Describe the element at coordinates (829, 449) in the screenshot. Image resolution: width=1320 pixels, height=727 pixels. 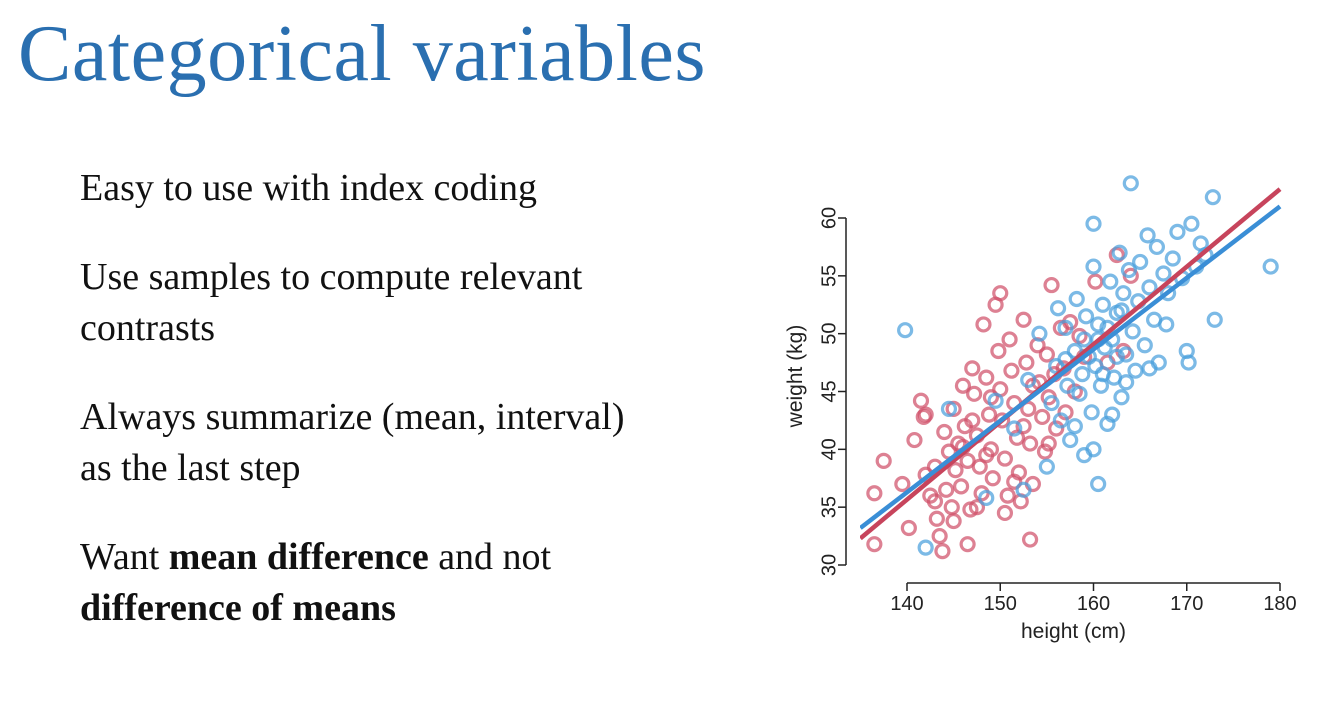
I see `y-tick-label: 40` at that location.